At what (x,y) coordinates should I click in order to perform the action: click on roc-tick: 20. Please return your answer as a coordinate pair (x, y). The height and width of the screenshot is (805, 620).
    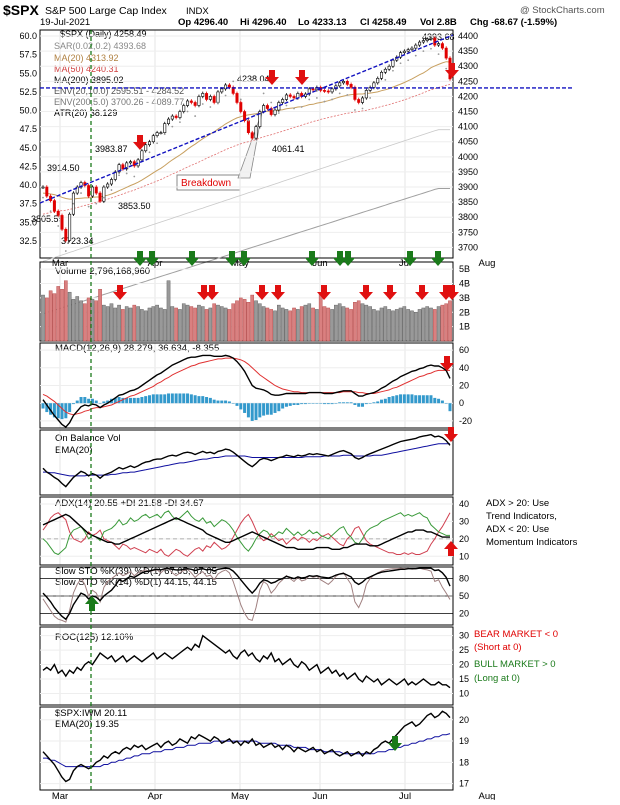
    Looking at the image, I should click on (464, 665).